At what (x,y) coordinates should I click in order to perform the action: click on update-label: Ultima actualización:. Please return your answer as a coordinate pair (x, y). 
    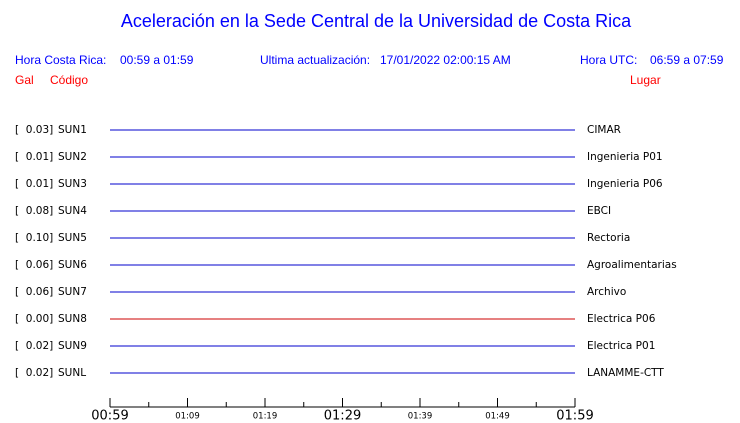
    Looking at the image, I should click on (315, 60).